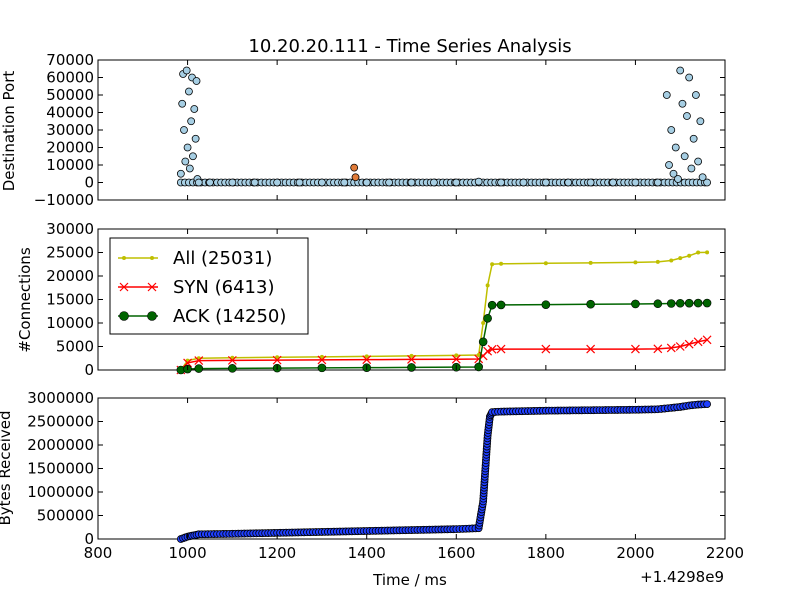 Image resolution: width=800 pixels, height=600 pixels. What do you see at coordinates (98, 553) in the screenshot?
I see `x-tick-label: 800` at bounding box center [98, 553].